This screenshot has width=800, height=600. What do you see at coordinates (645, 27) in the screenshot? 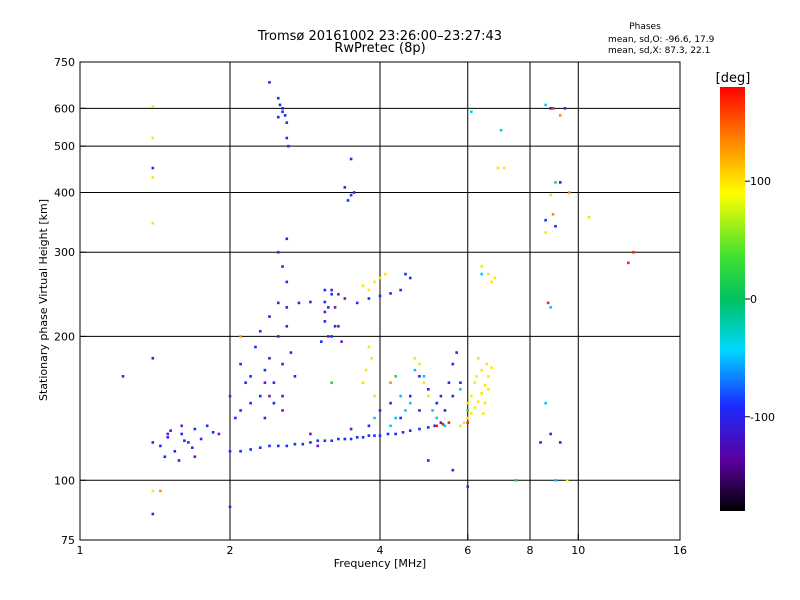
I see `stats-heading: Phases` at bounding box center [645, 27].